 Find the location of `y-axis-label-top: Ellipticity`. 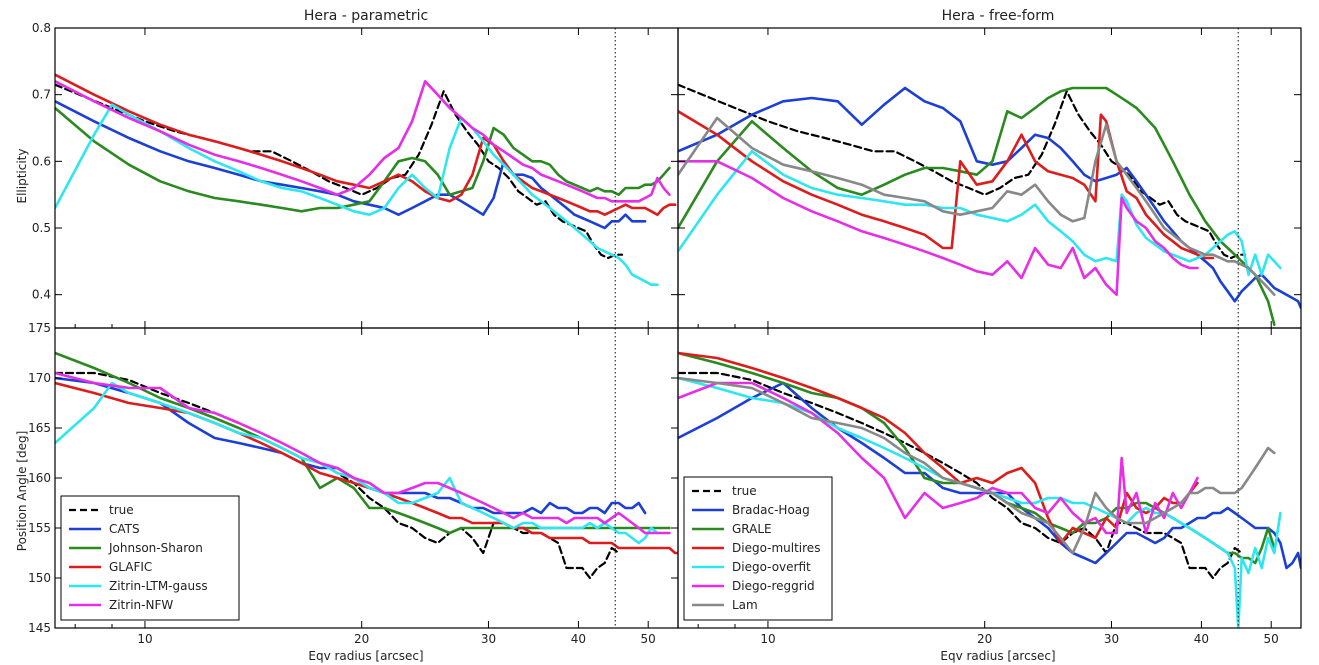

y-axis-label-top: Ellipticity is located at coordinates (22, 176).